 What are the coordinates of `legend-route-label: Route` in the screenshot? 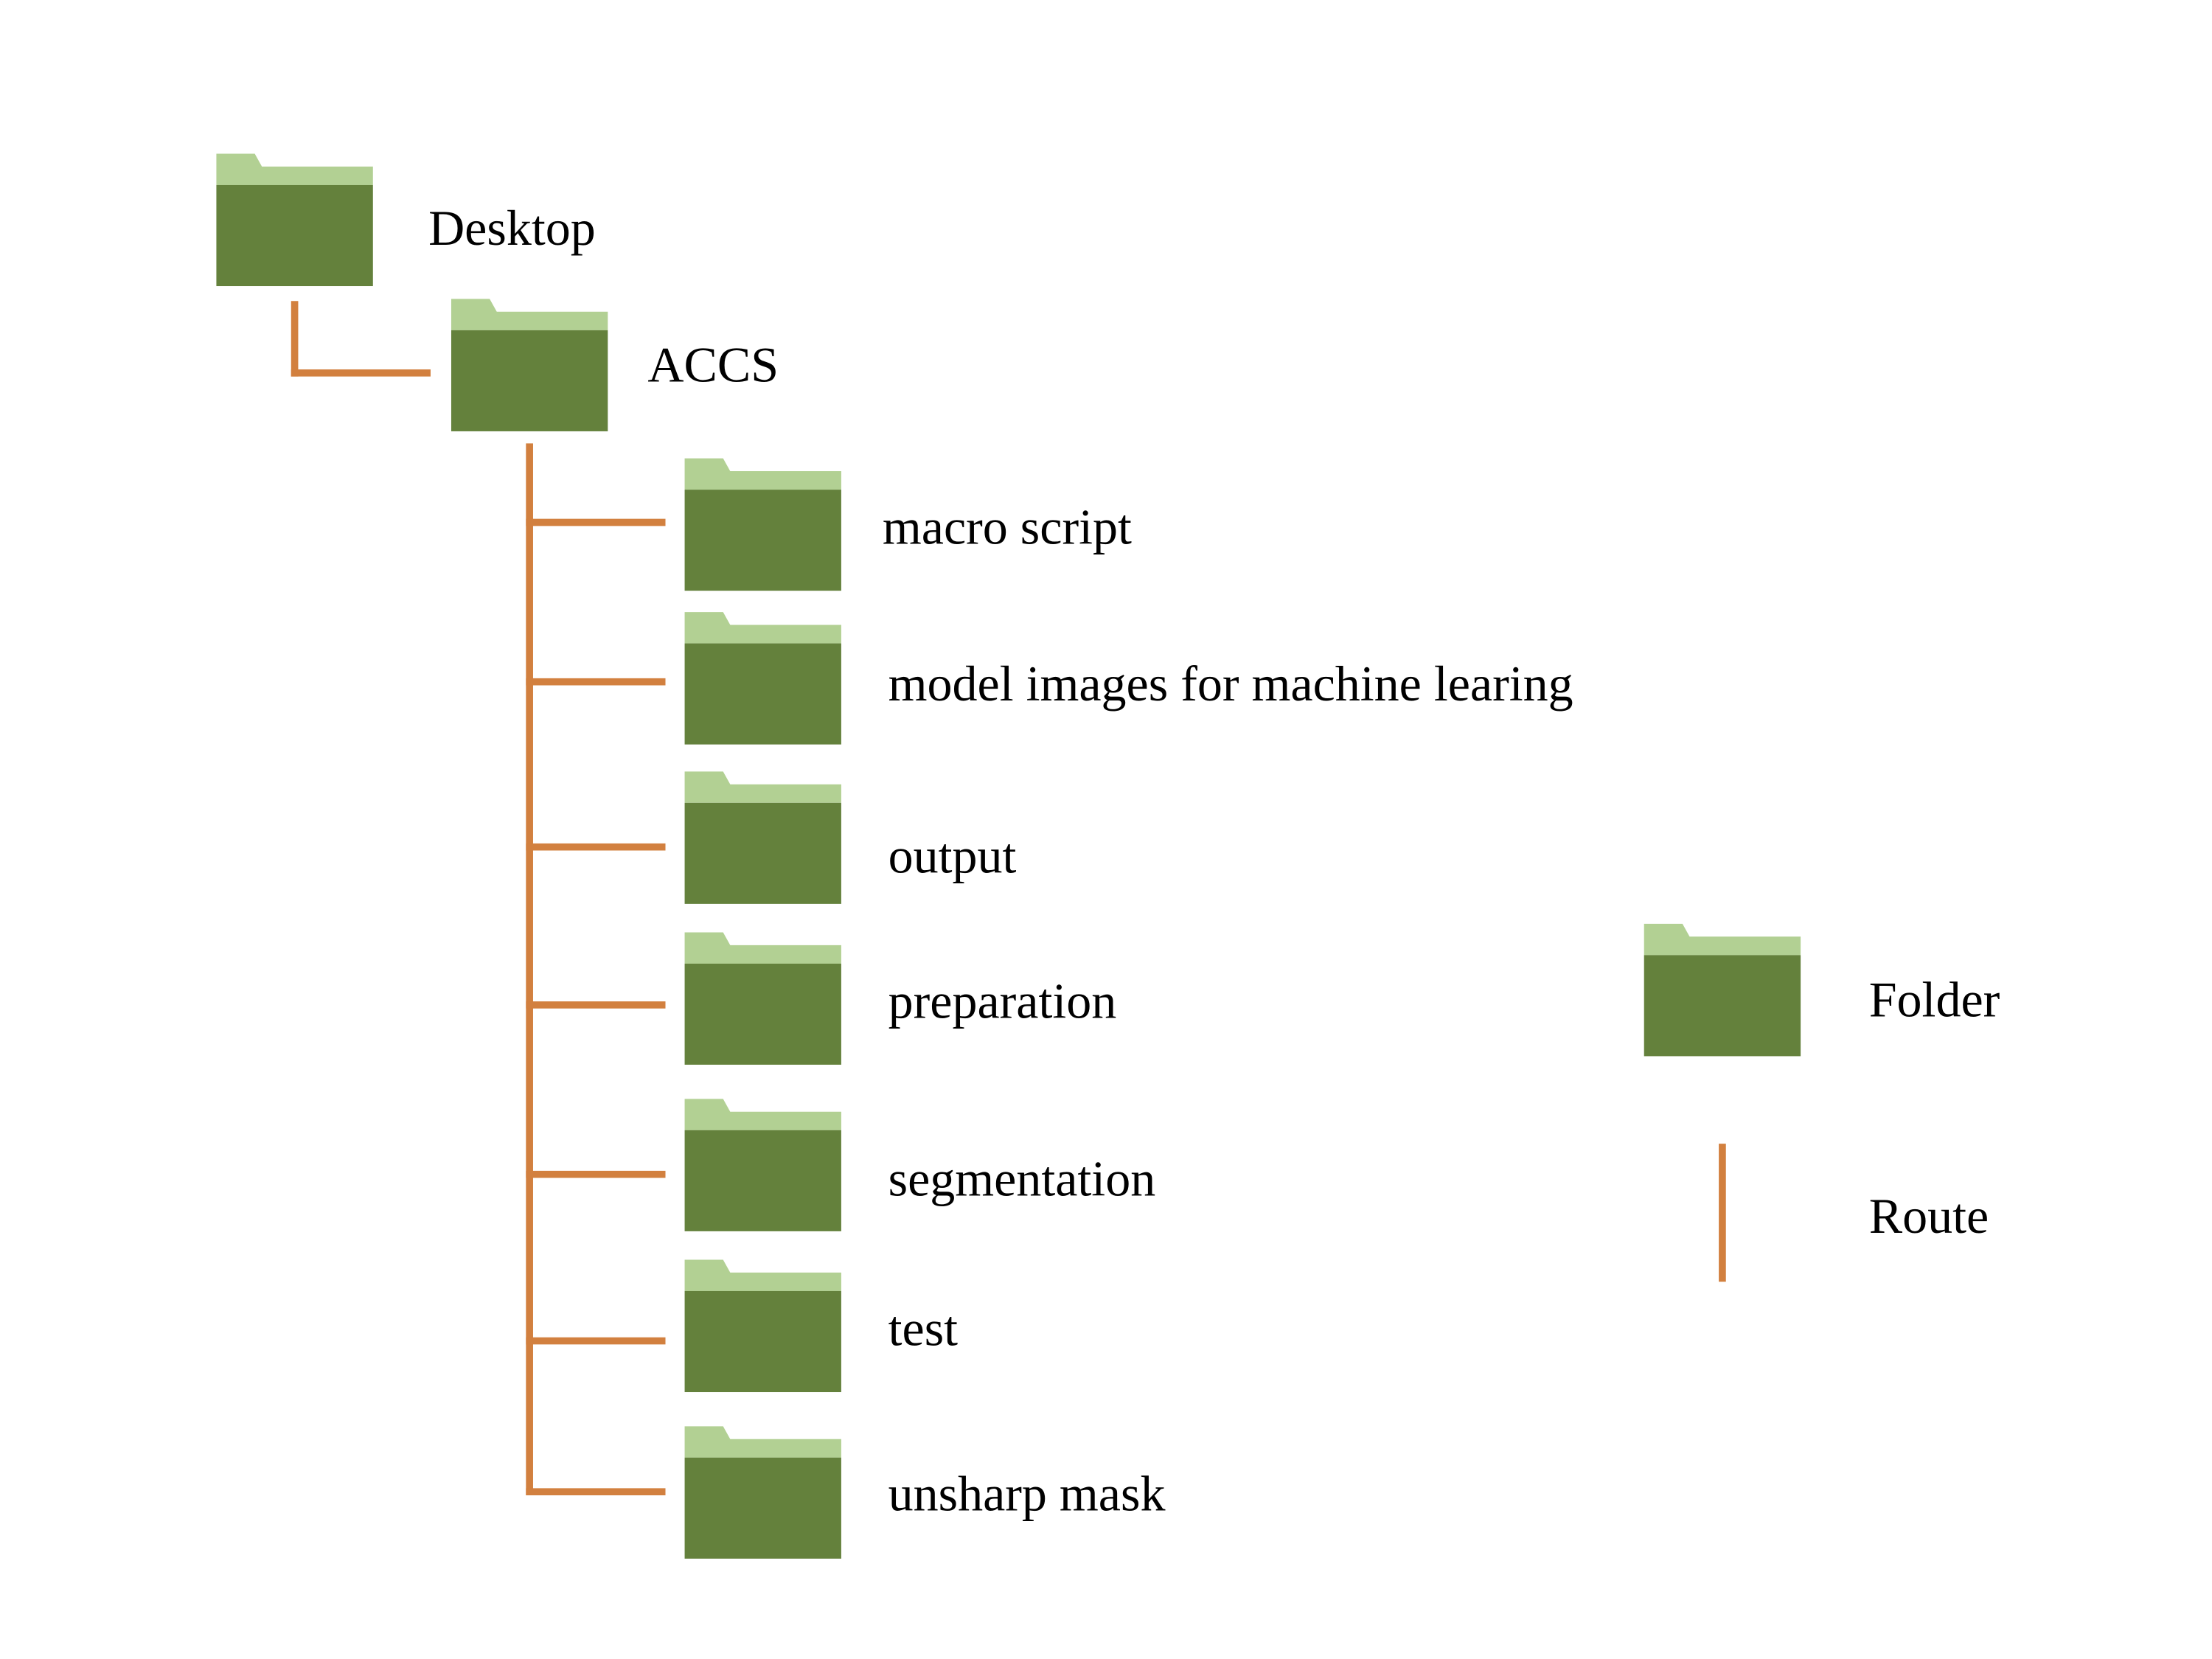 It's located at (1929, 1216).